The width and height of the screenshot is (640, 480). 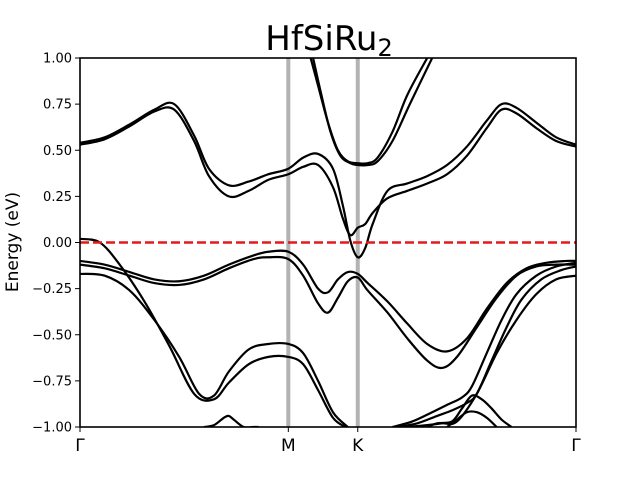 I want to click on y-tick-label: −1.00, so click(x=52, y=428).